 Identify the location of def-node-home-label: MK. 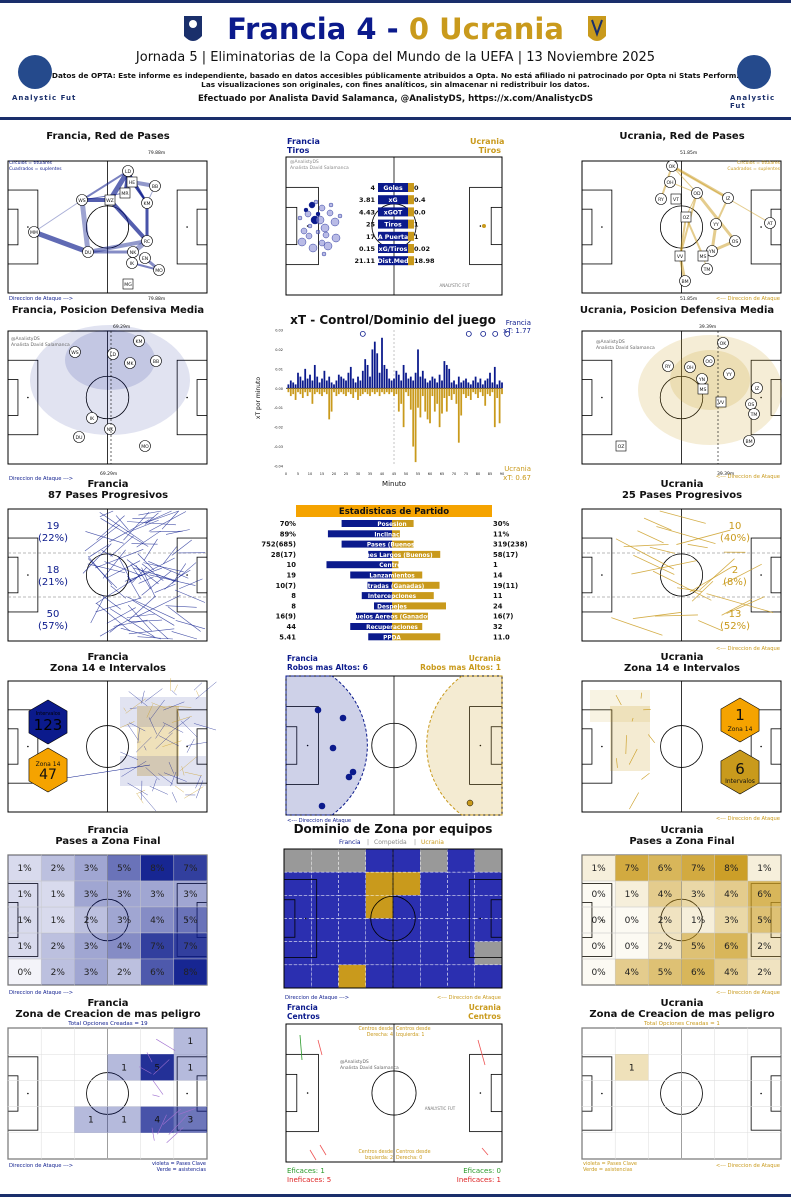
(131, 364).